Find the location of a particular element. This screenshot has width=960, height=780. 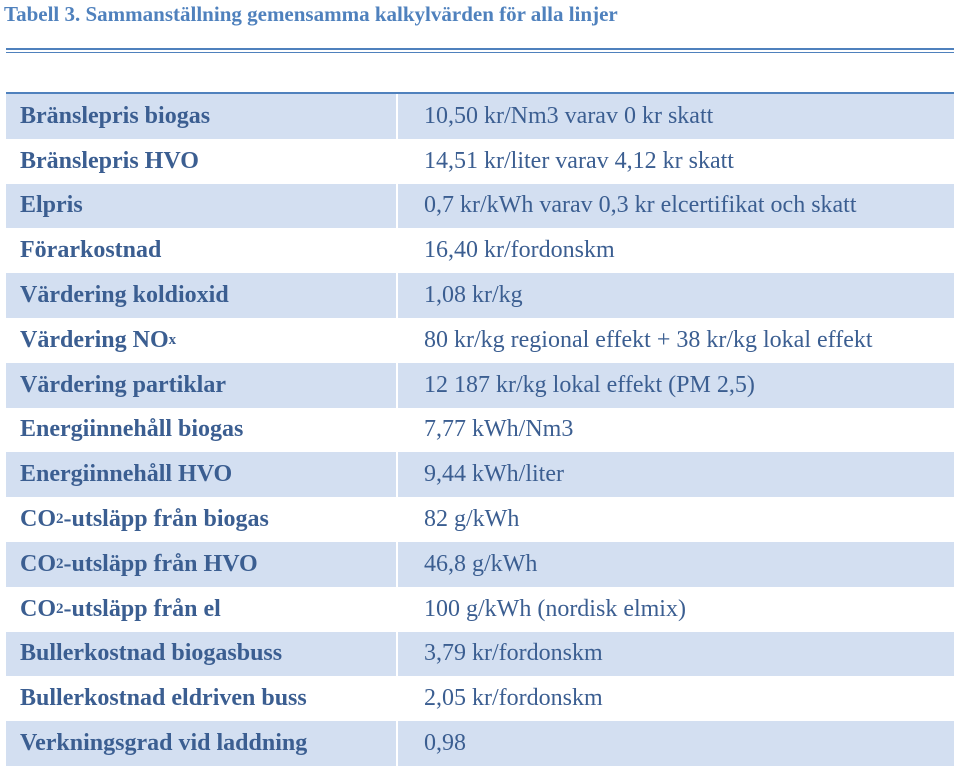

row-label: Bullerkostnad eldriven buss is located at coordinates (202, 699).